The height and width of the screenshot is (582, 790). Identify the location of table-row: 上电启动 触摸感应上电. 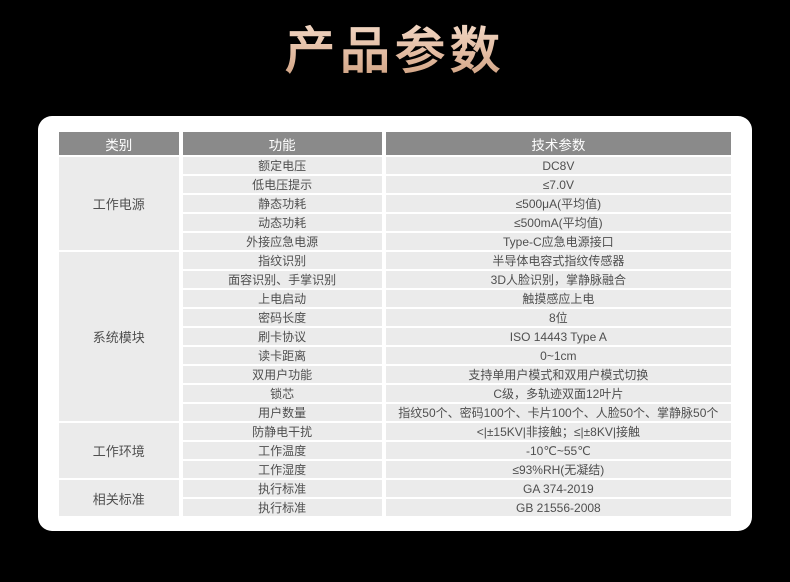
(395, 298).